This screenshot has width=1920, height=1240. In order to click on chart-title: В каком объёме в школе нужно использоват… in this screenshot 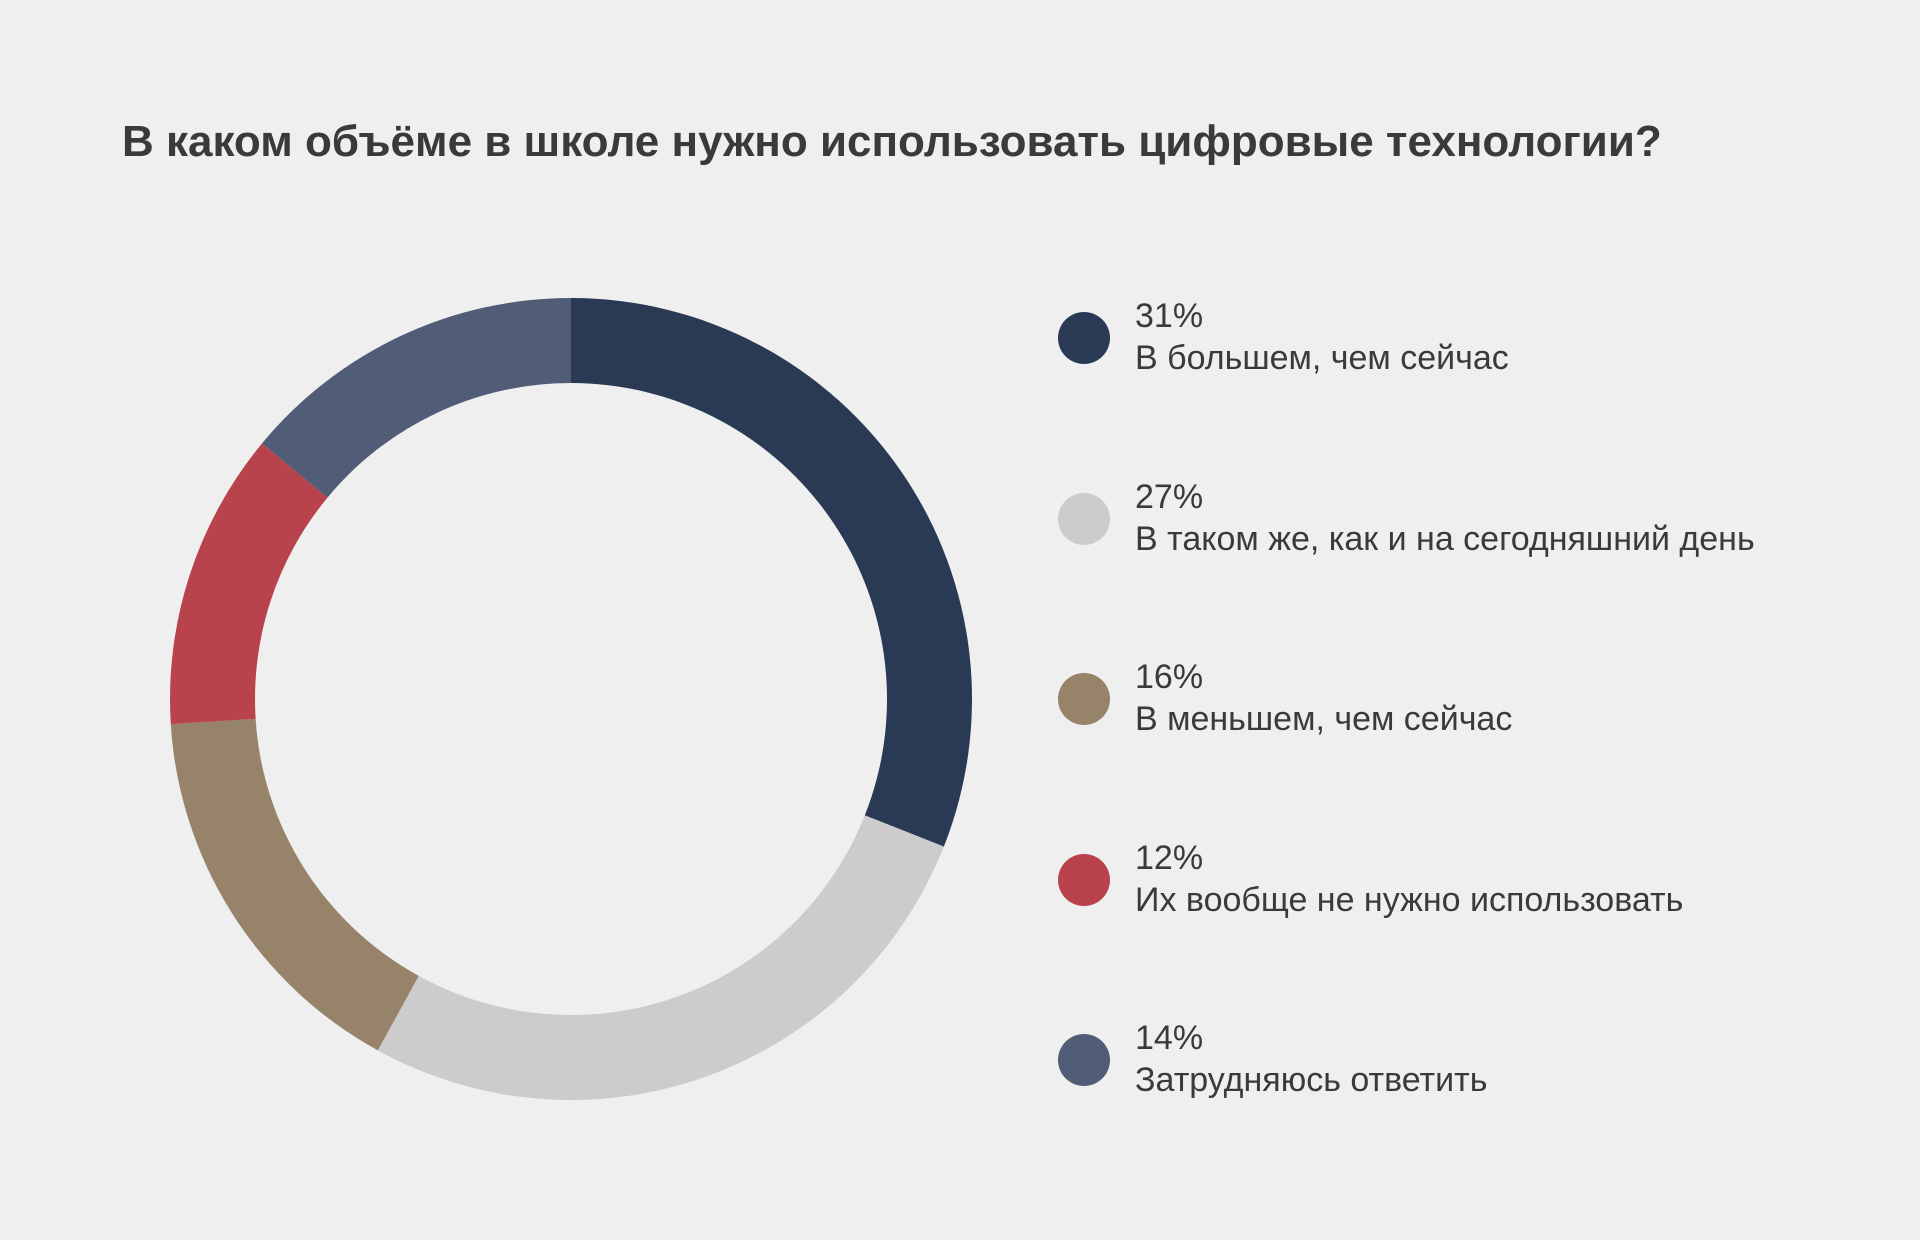, I will do `click(892, 141)`.